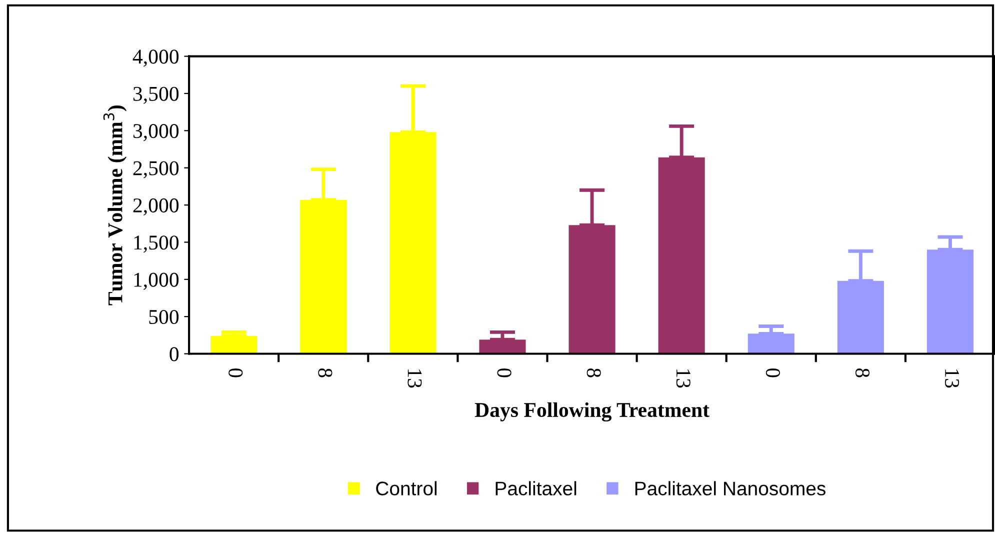 The width and height of the screenshot is (995, 536). Describe the element at coordinates (156, 207) in the screenshot. I see `y-tick-label: 2,000` at that location.